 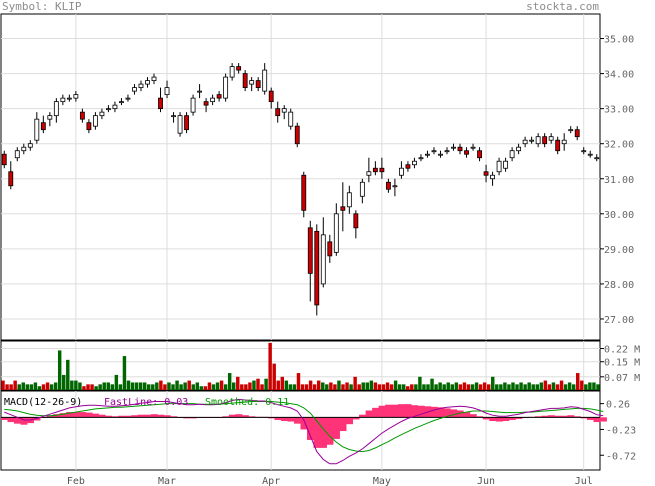 I want to click on x-tick-label: Jun, so click(x=486, y=481).